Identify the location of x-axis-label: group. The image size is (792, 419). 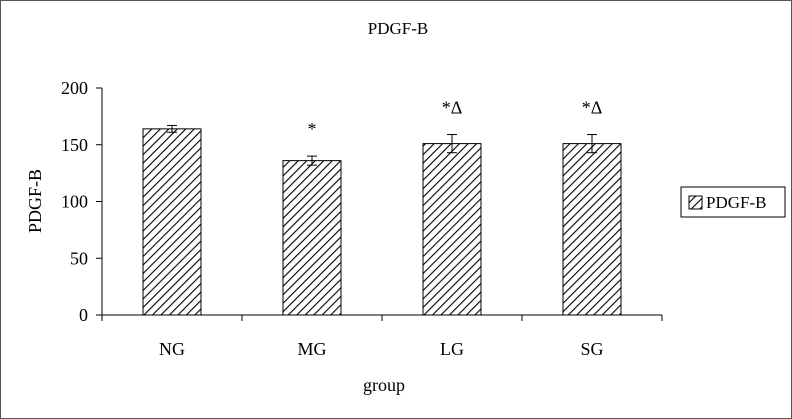
(384, 385).